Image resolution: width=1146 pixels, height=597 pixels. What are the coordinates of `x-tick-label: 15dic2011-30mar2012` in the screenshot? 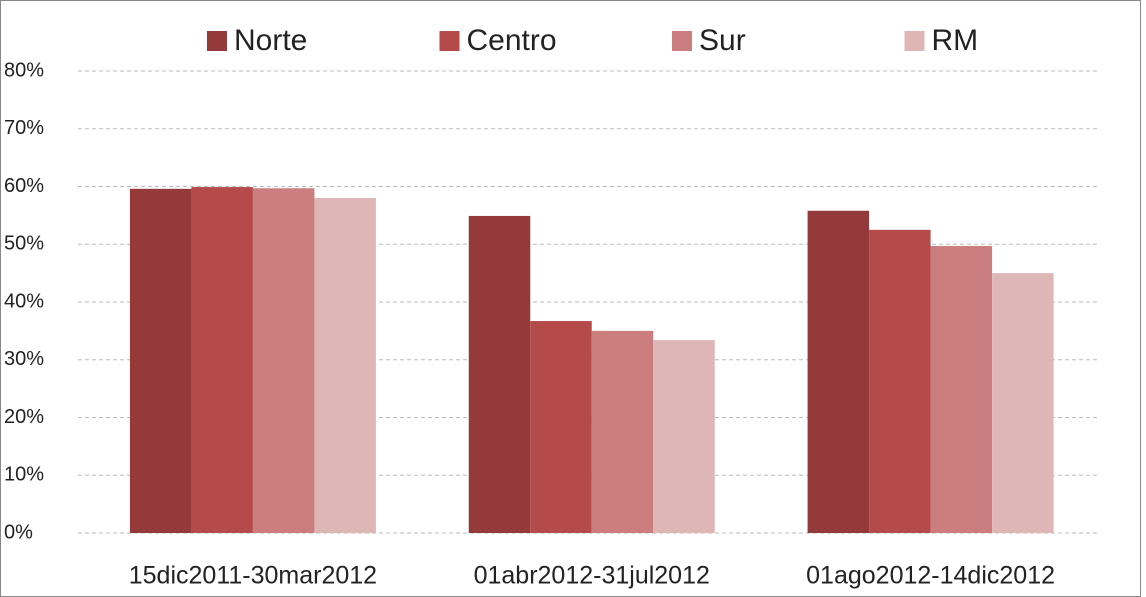 It's located at (253, 576).